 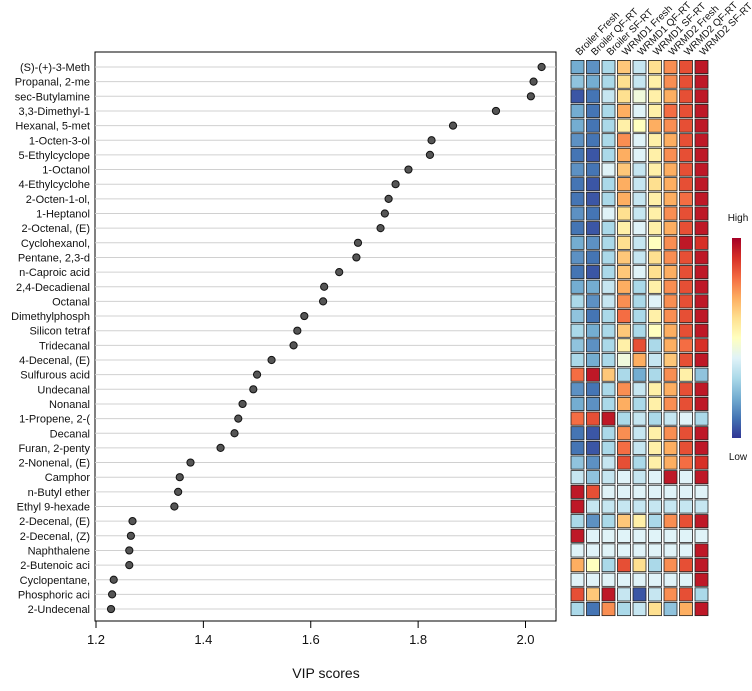 What do you see at coordinates (59, 610) in the screenshot?
I see `compound-label: 2-Undecenal` at bounding box center [59, 610].